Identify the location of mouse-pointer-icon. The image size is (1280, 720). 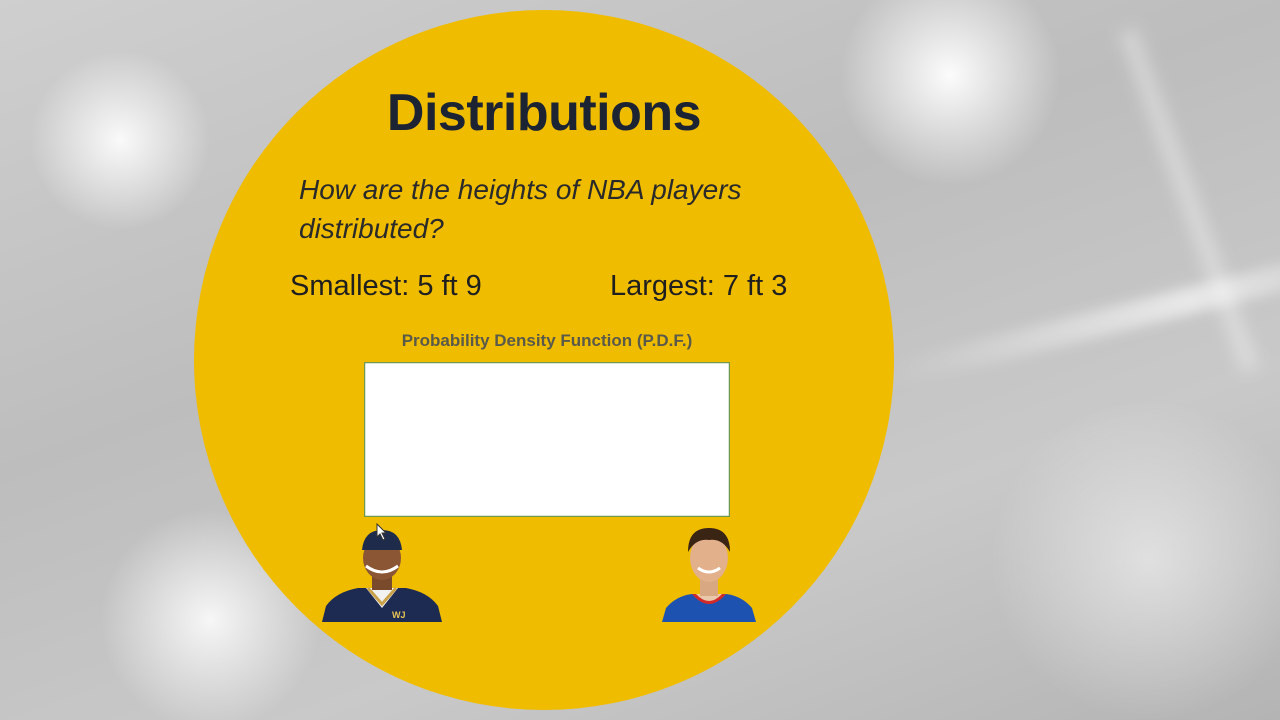
(382, 532).